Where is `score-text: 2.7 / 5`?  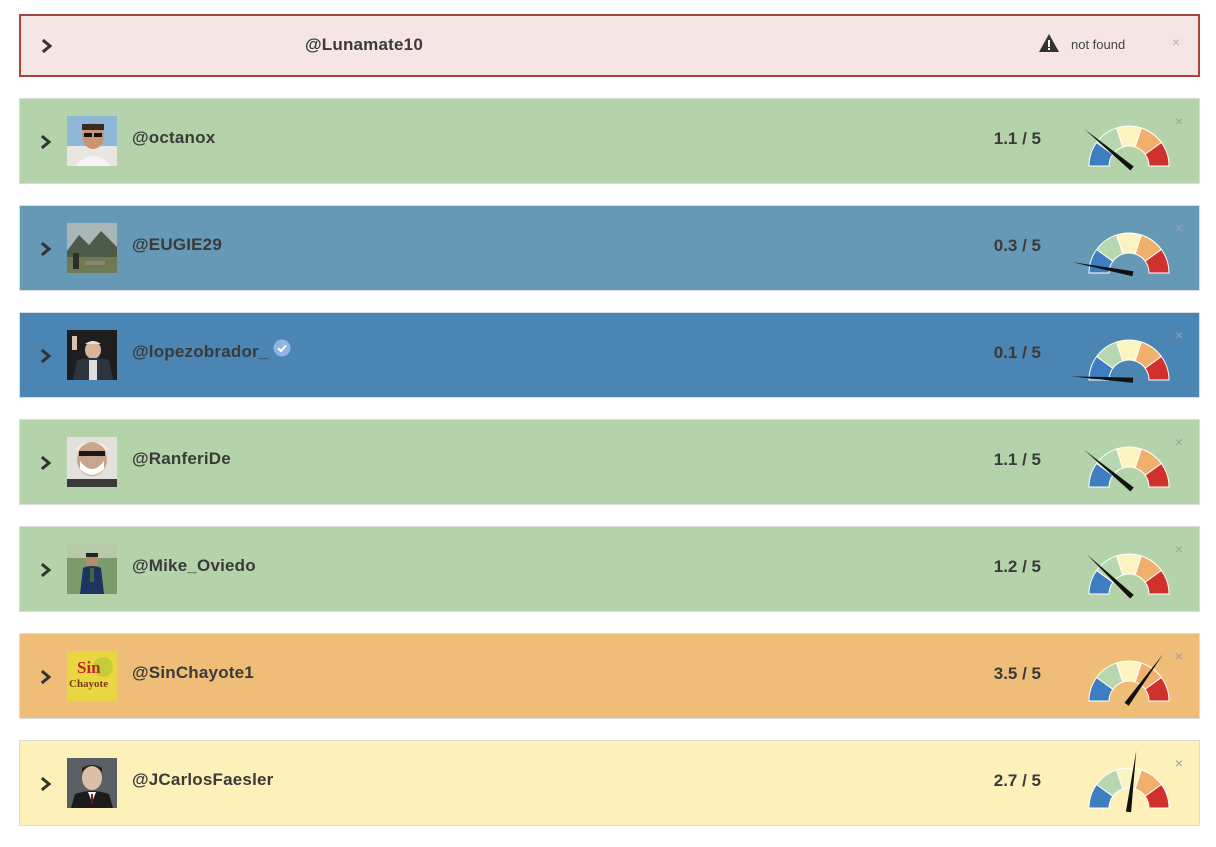
score-text: 2.7 / 5 is located at coordinates (1017, 780).